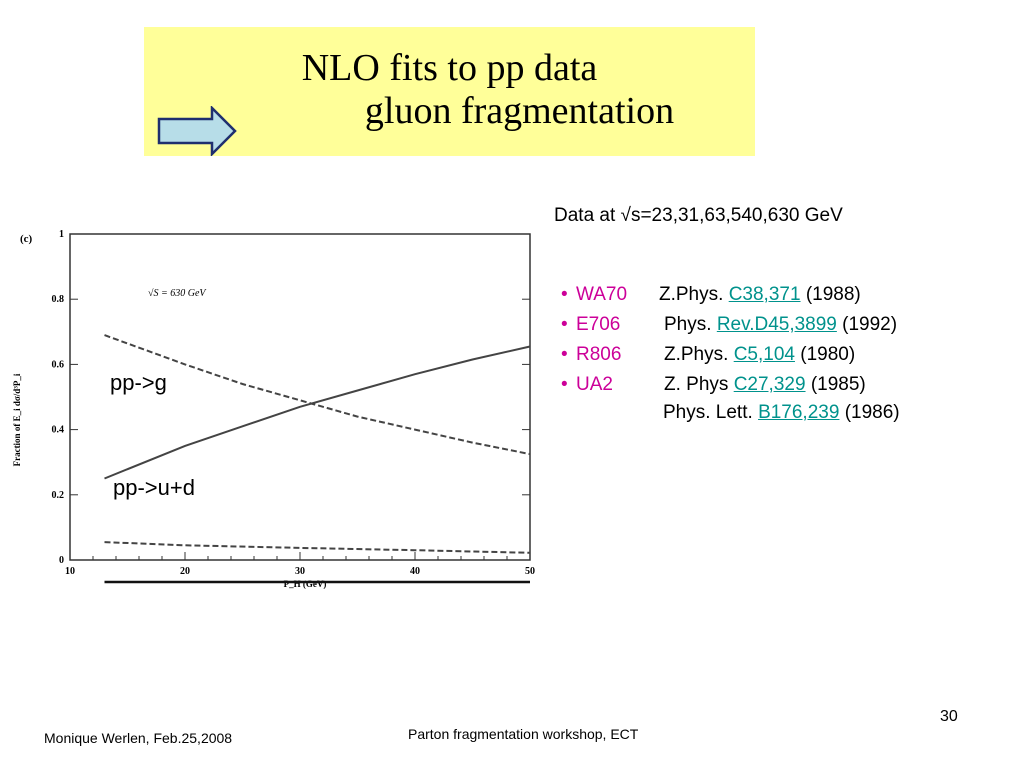 This screenshot has width=1024, height=768. I want to click on footer-author: Monique Werlen, Feb.25,2008, so click(138, 738).